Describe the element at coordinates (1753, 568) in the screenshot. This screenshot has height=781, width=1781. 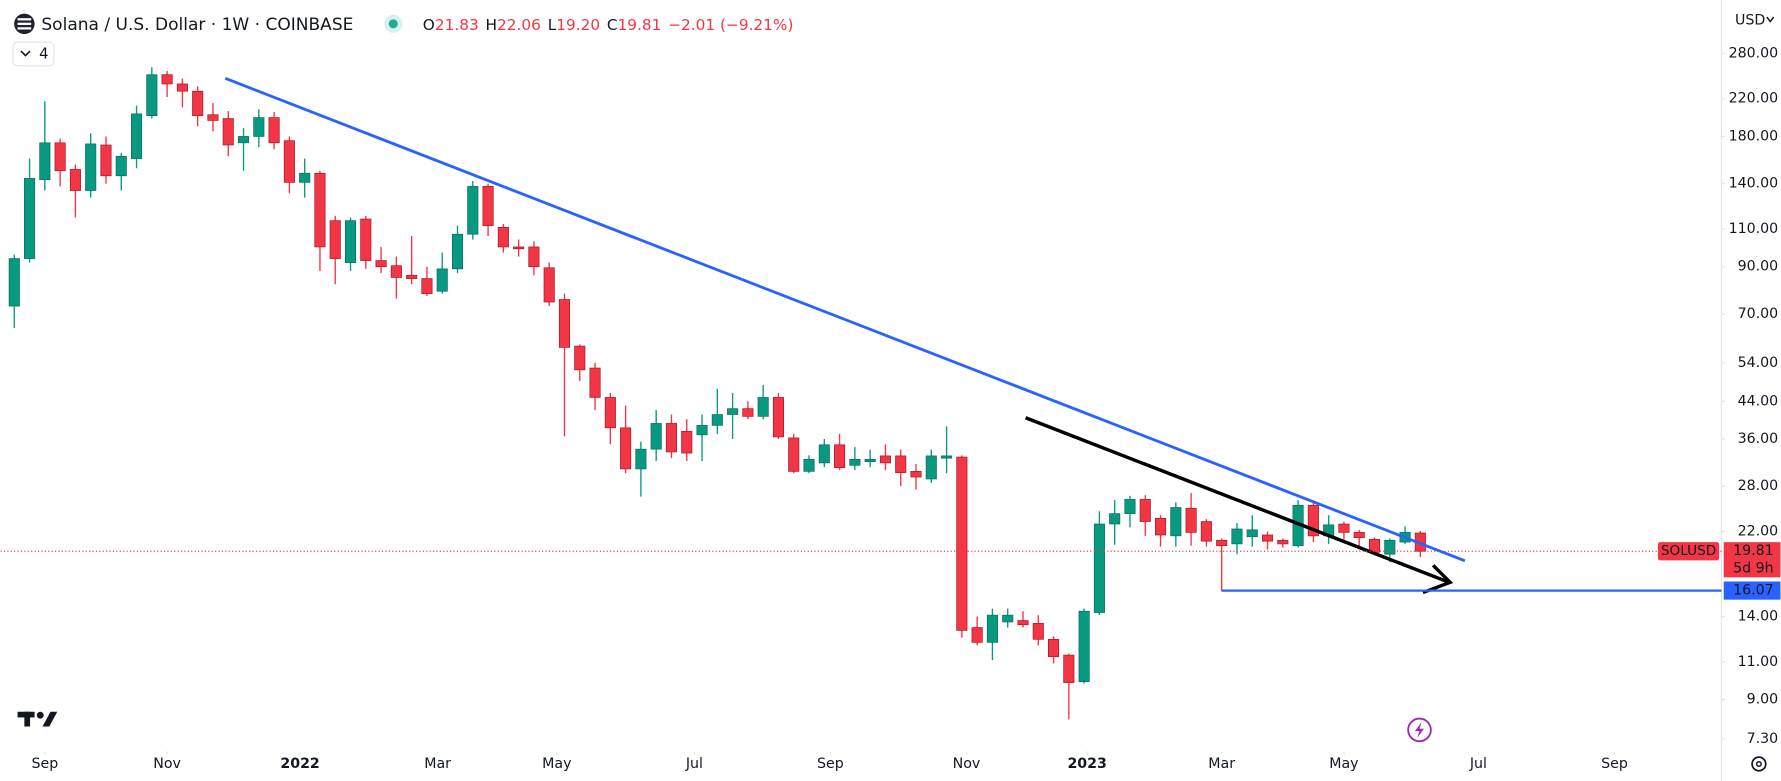
I see `countdown: 5d 9h` at that location.